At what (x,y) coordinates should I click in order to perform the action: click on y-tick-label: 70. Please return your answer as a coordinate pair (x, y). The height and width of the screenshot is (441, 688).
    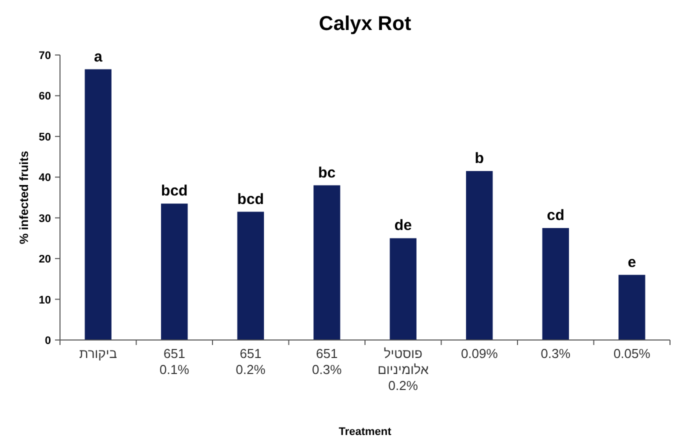
    Looking at the image, I should click on (44, 56).